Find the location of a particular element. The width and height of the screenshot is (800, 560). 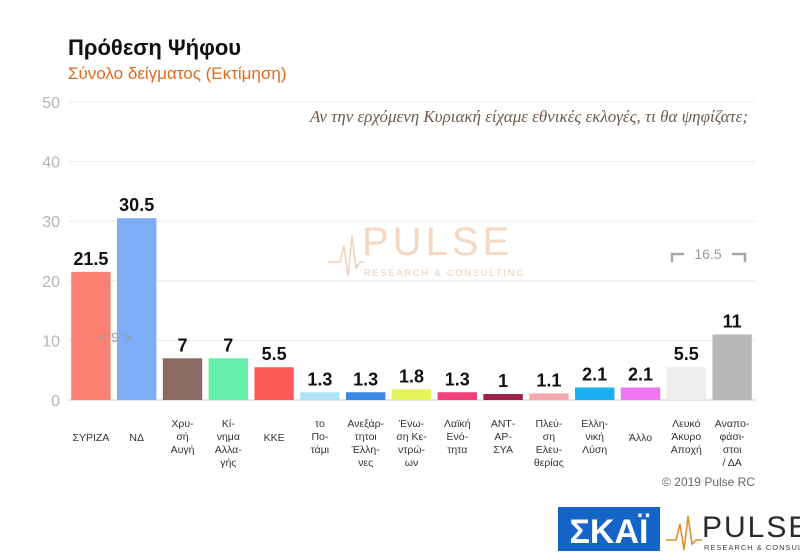

category-label: Ένω-ση Κε-ντρώ-ων is located at coordinates (411, 443).